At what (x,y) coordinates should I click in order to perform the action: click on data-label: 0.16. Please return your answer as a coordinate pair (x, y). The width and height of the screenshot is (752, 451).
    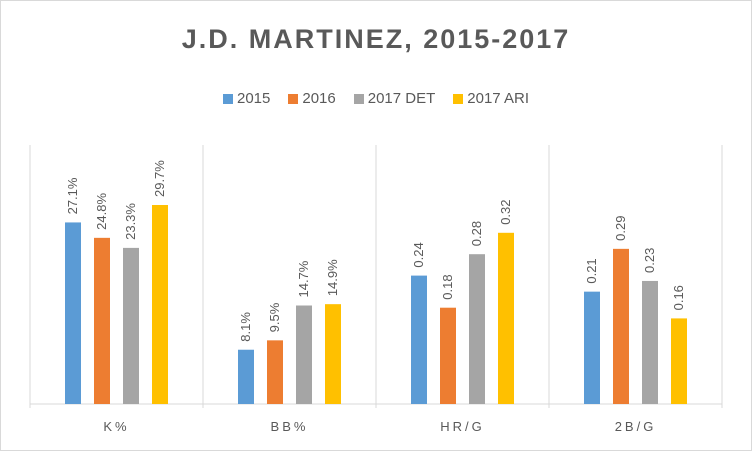
    Looking at the image, I should click on (678, 297).